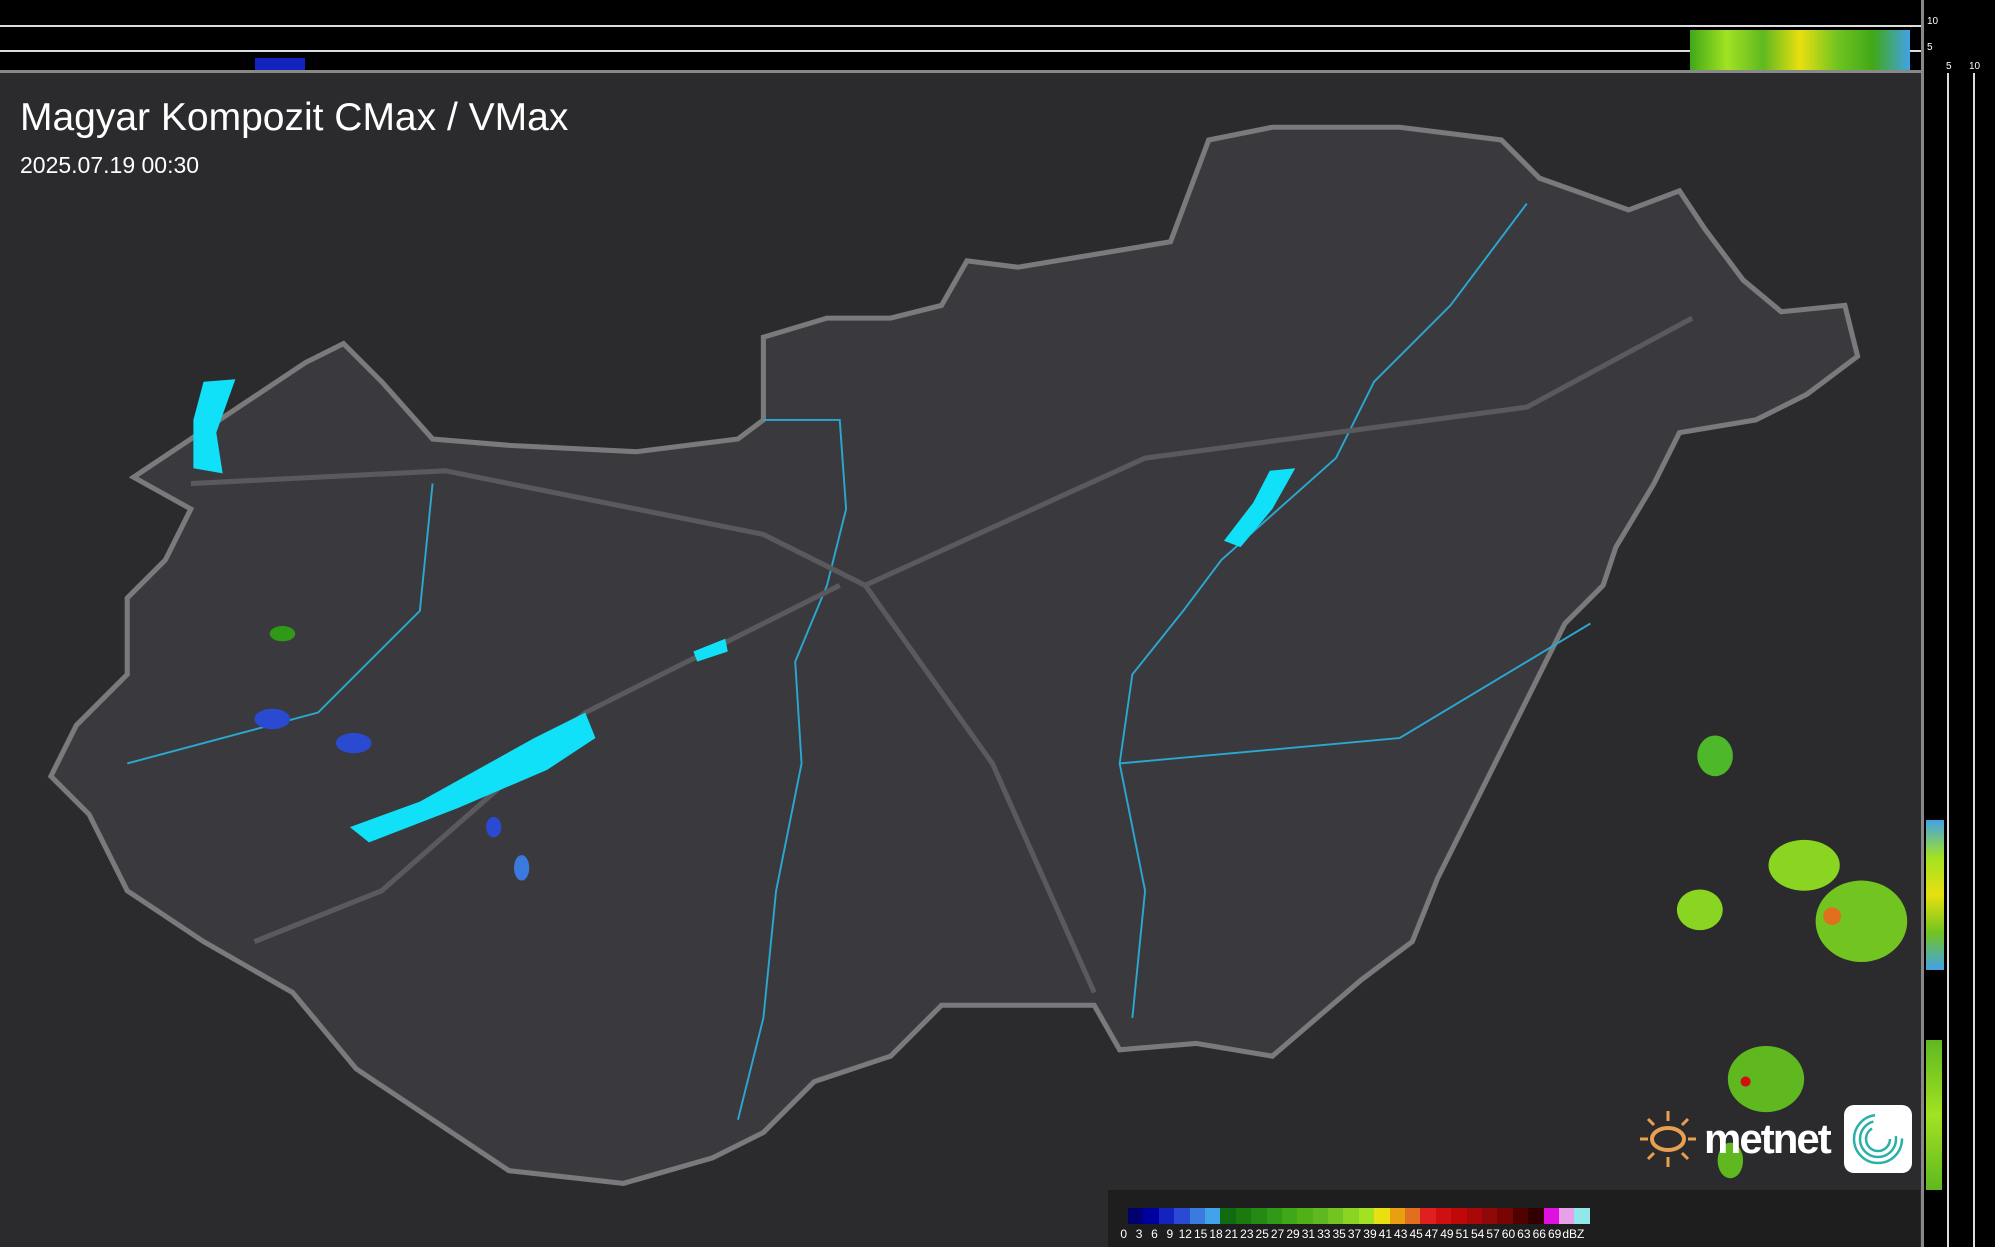  I want to click on legend-label: 29, so click(1293, 1234).